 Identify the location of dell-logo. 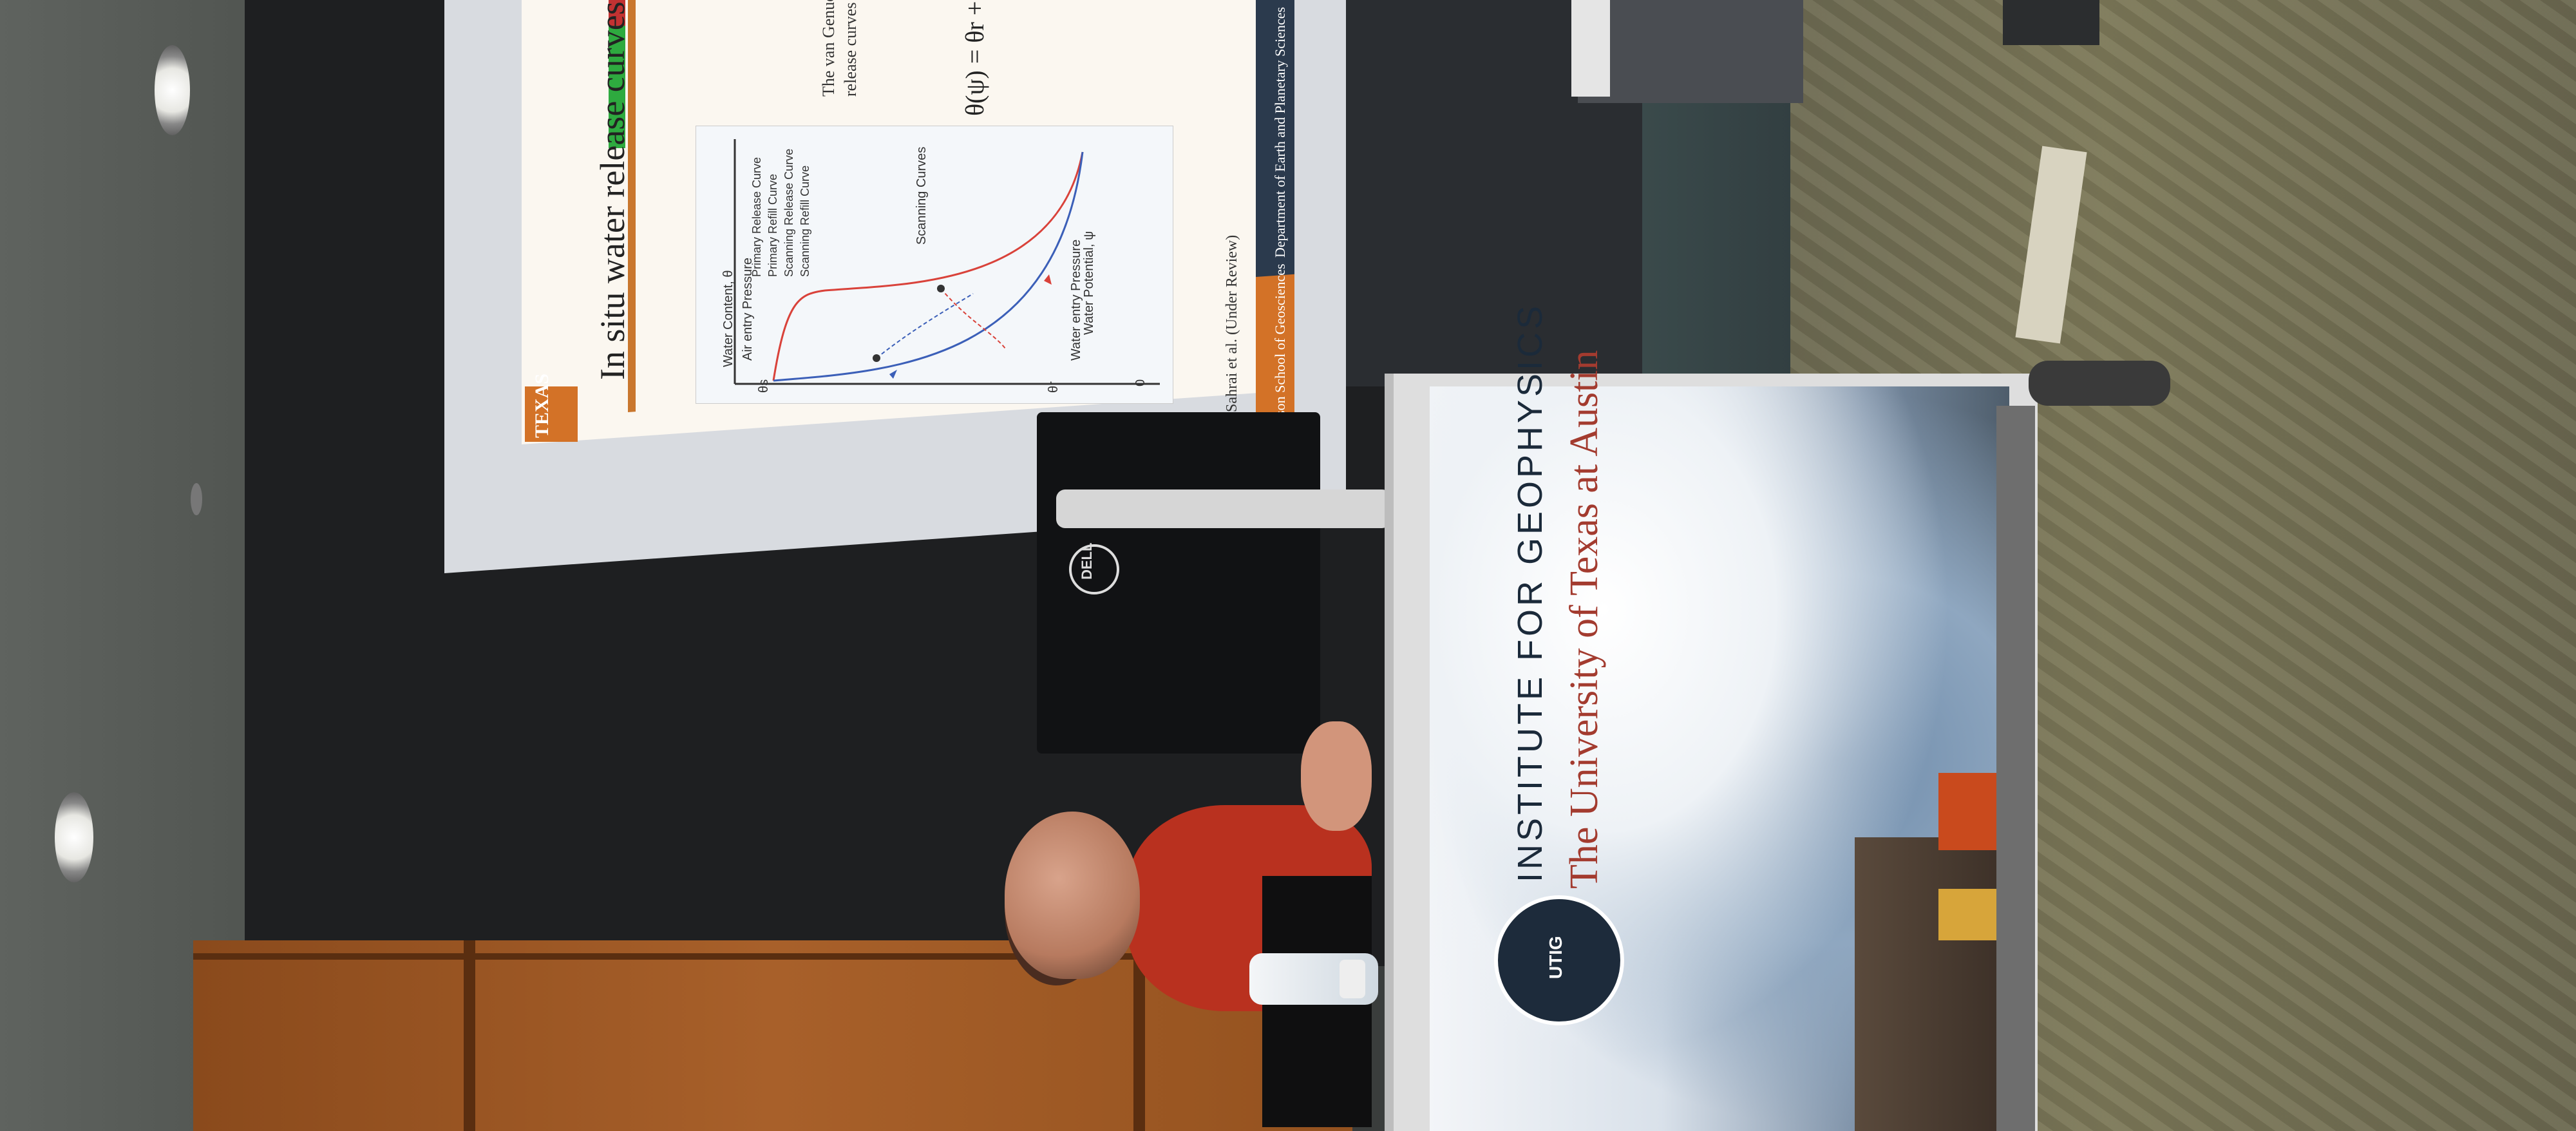
(1094, 569).